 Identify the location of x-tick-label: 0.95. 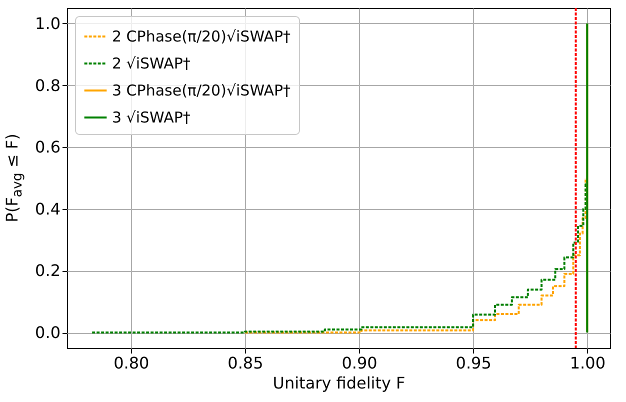
(474, 363).